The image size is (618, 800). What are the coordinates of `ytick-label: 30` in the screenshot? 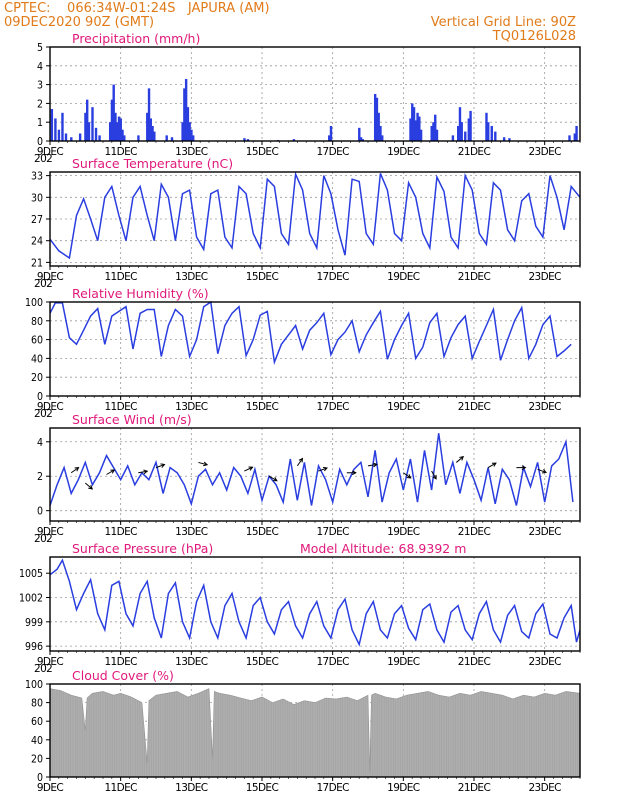 It's located at (37, 198).